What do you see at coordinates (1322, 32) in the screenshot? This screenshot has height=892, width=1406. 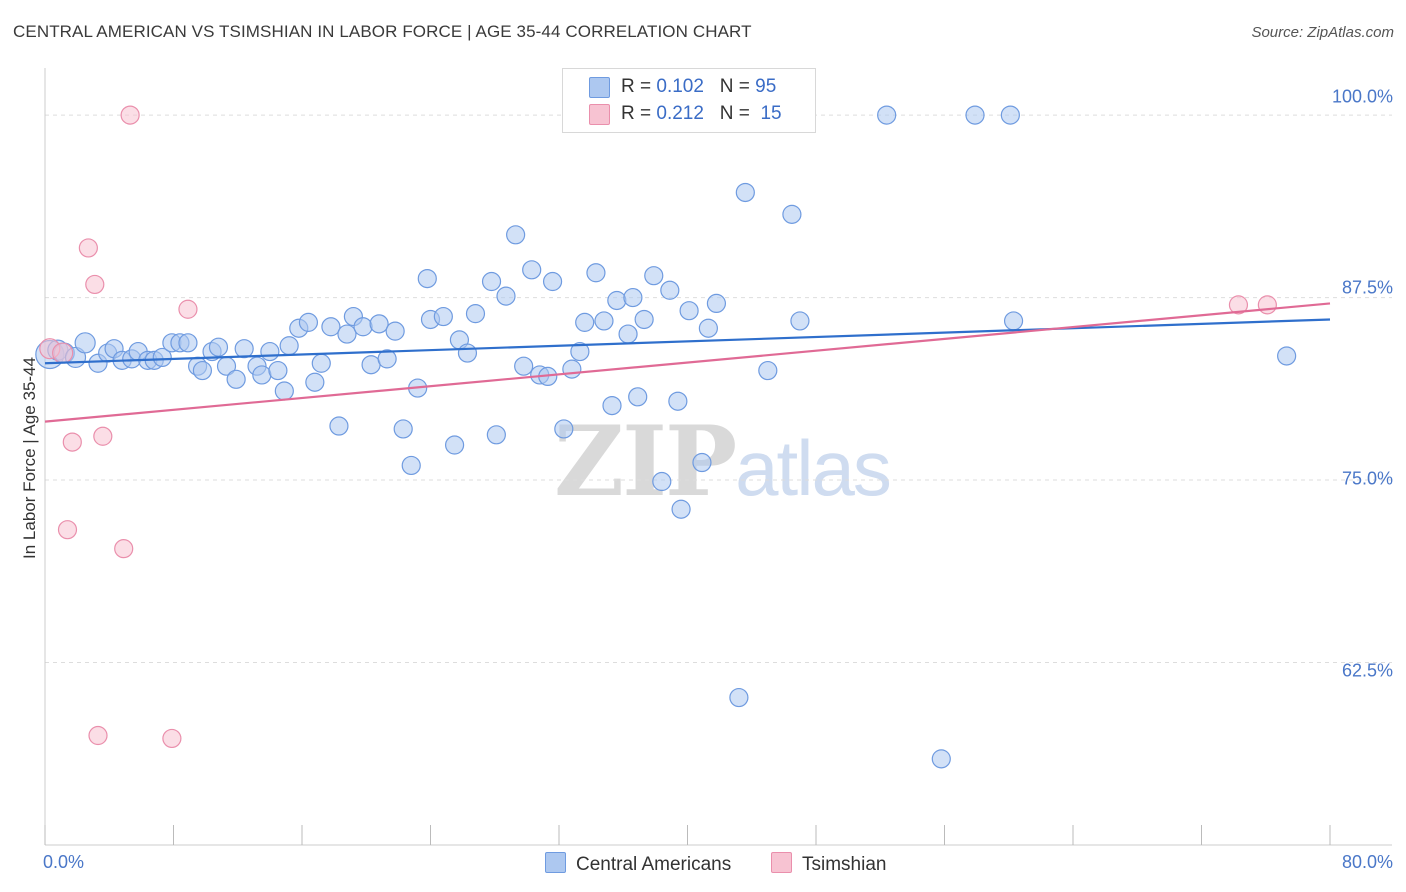 I see `source-credit: Source: ZipAtlas.com` at bounding box center [1322, 32].